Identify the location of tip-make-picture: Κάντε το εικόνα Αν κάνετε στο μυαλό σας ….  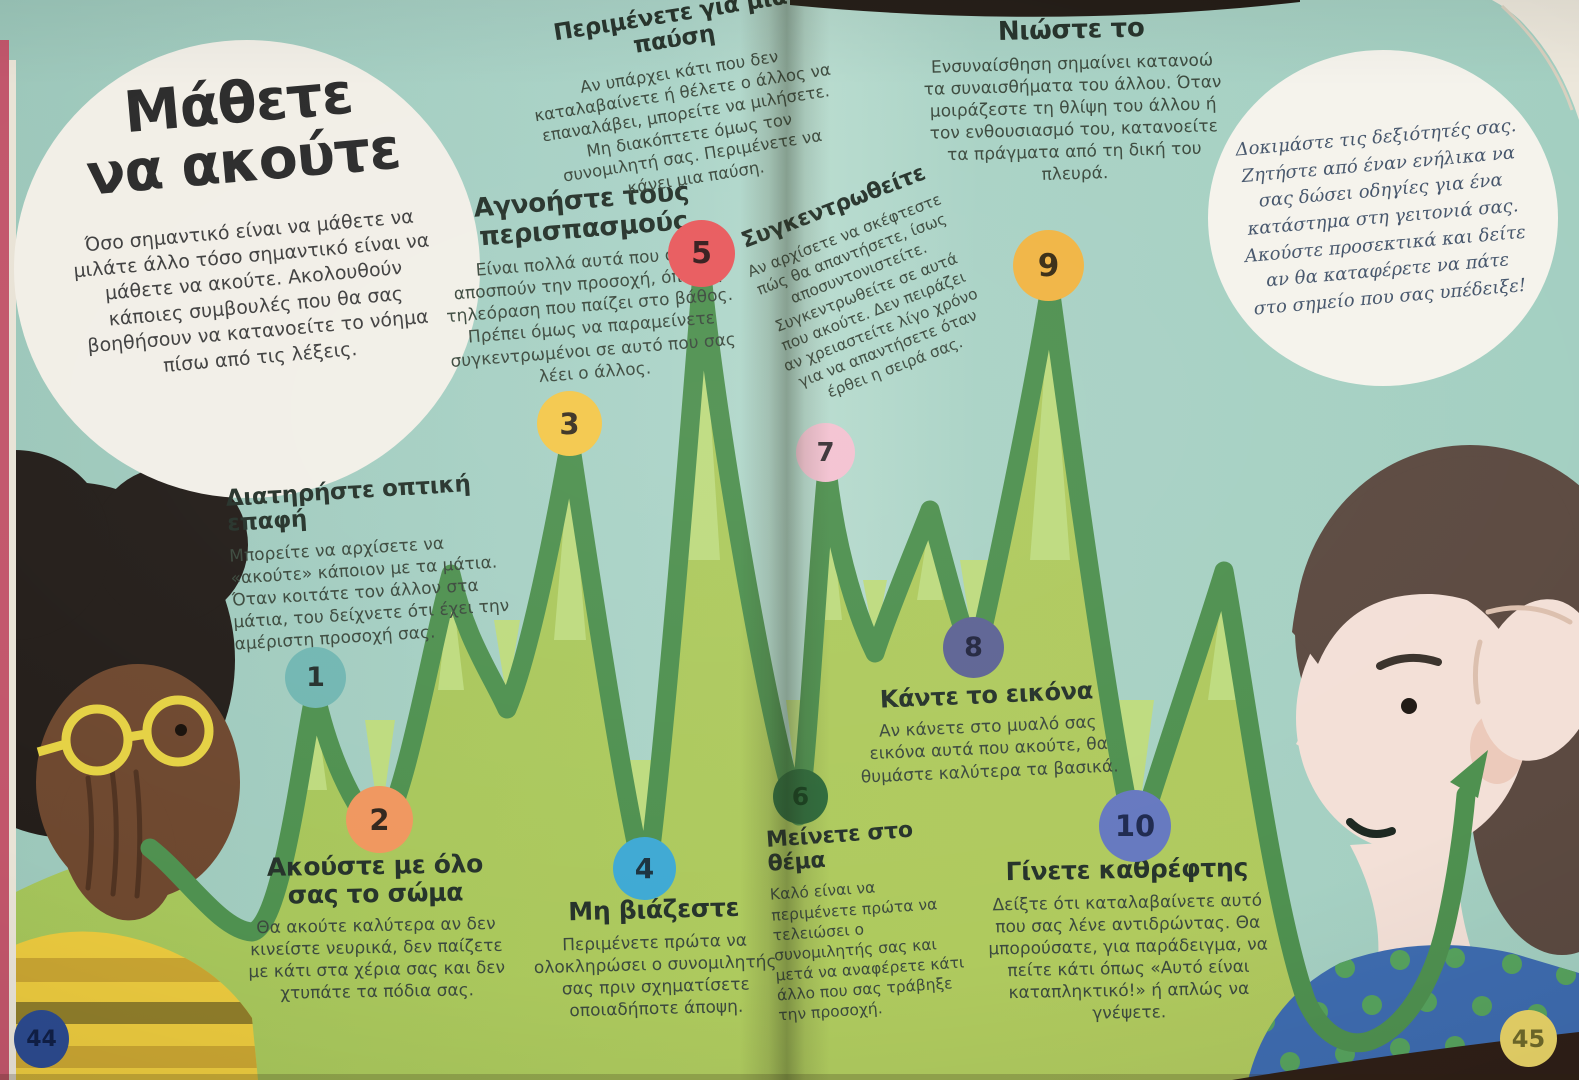
(988, 732).